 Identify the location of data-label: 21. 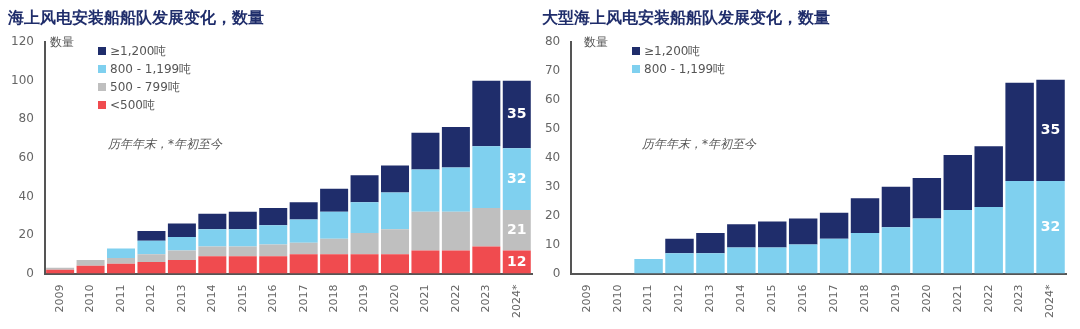
(517, 228).